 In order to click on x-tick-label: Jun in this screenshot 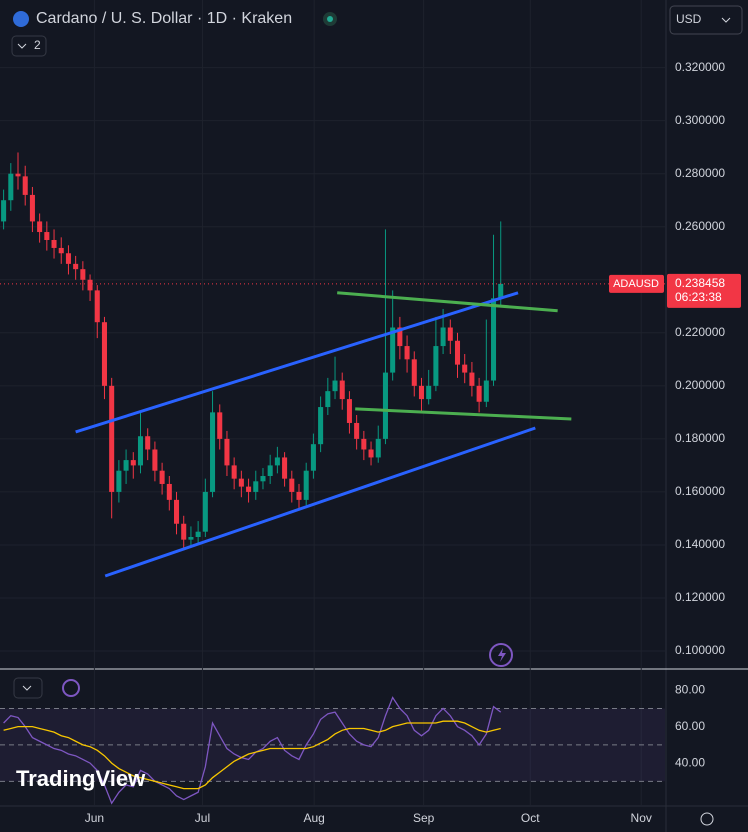, I will do `click(94, 818)`.